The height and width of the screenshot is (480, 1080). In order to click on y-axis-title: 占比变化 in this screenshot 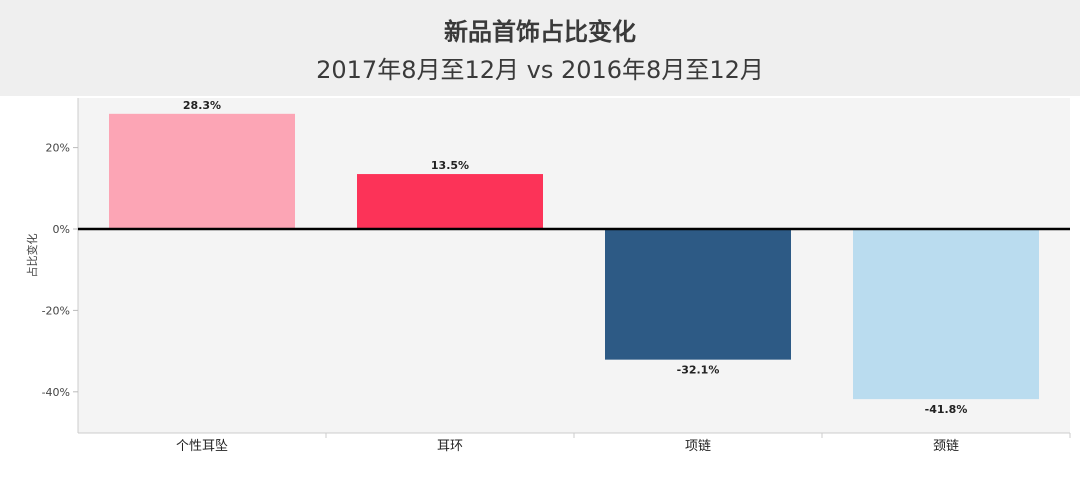, I will do `click(32, 256)`.